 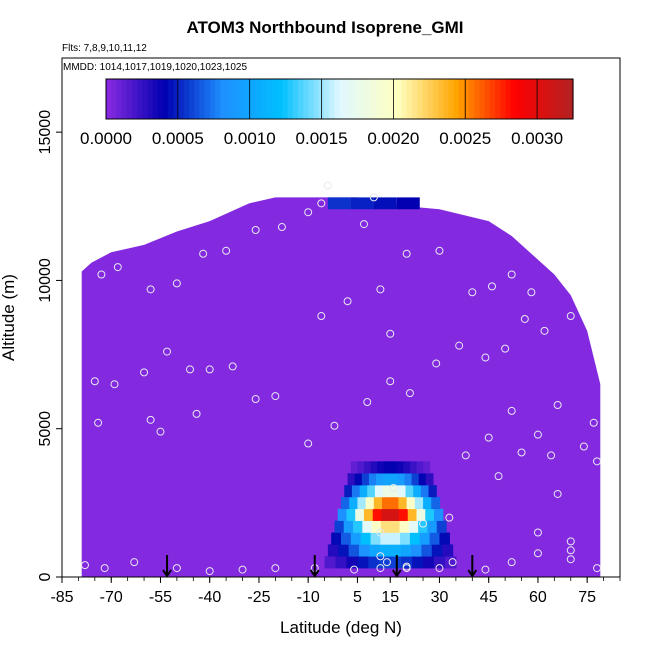 I want to click on x-tick-label: 5, so click(x=357, y=597).